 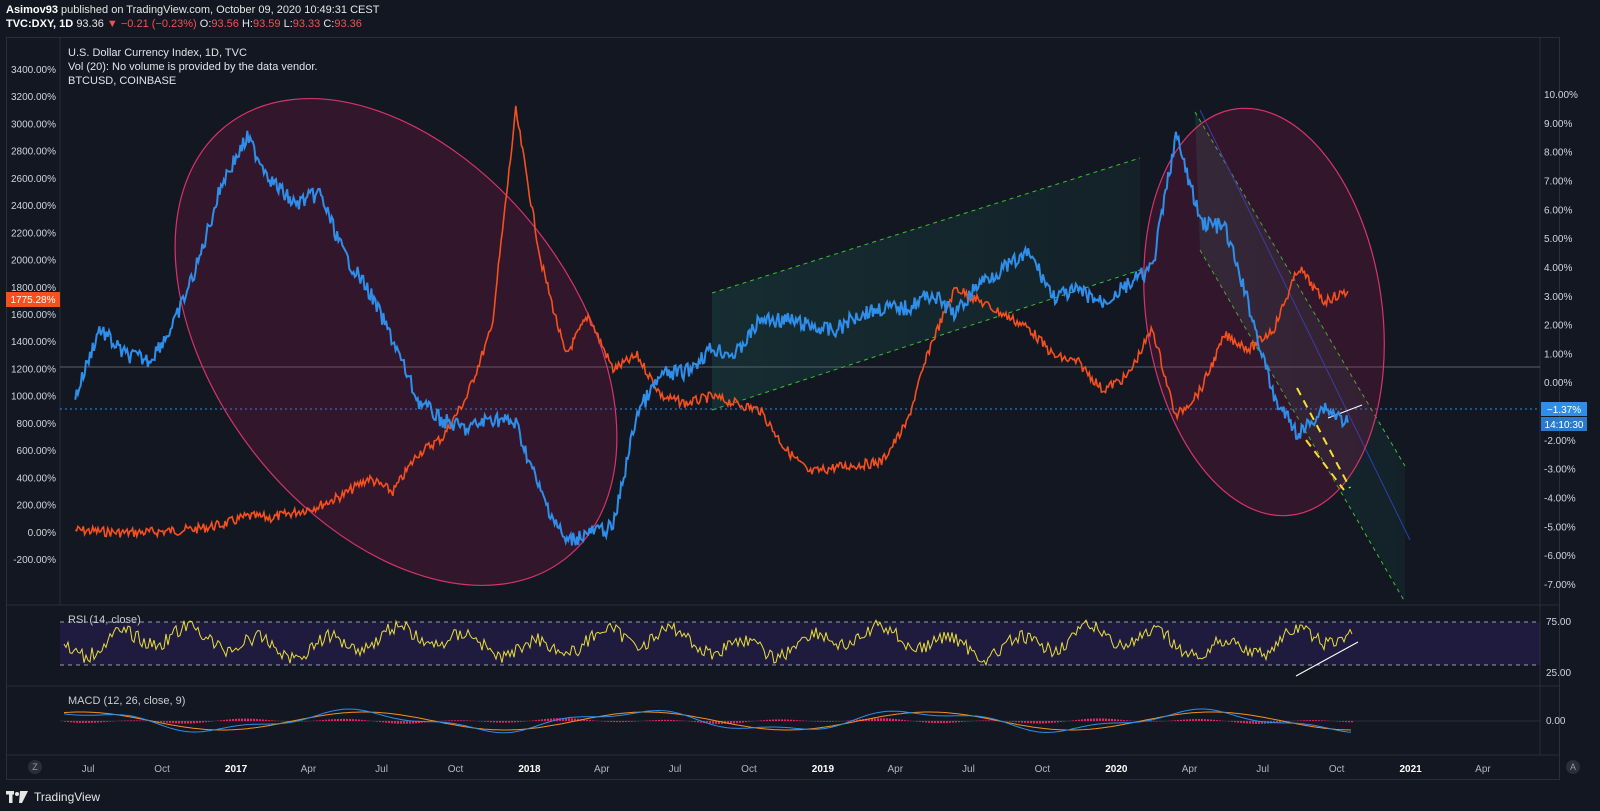 What do you see at coordinates (707, 721) in the screenshot?
I see `macd-line` at bounding box center [707, 721].